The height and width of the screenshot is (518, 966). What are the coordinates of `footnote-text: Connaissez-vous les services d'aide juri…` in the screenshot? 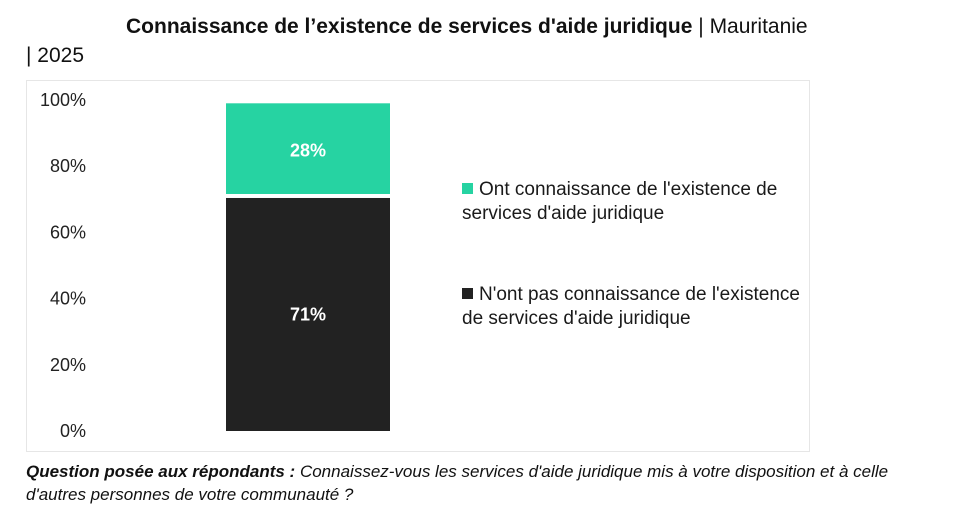 It's located at (457, 483).